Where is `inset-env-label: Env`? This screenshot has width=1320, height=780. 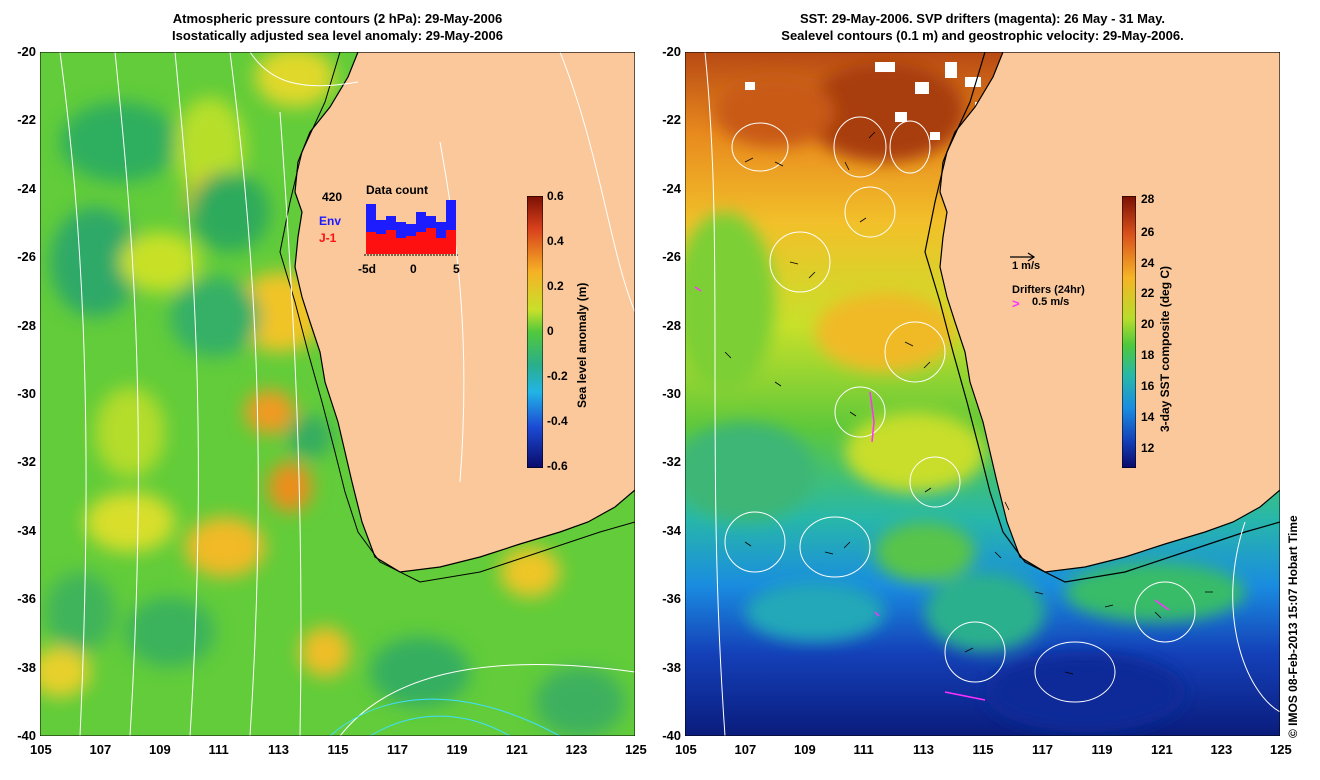 inset-env-label: Env is located at coordinates (330, 221).